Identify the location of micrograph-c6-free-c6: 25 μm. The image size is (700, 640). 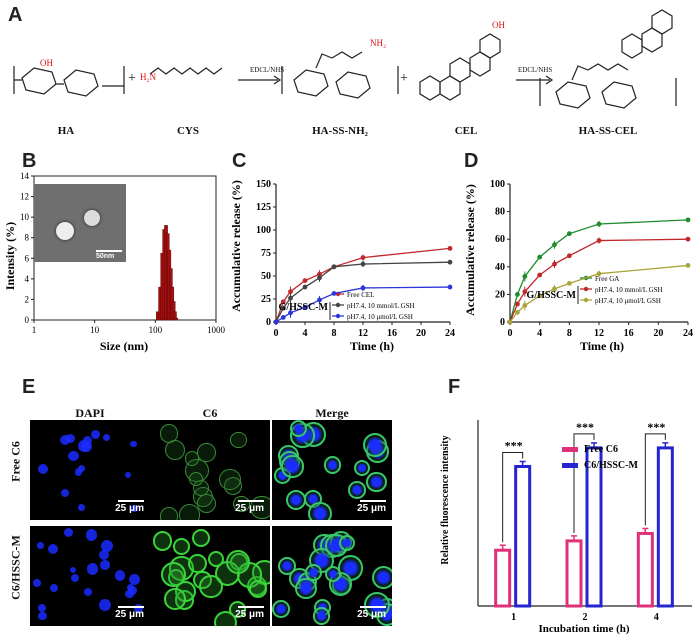
(210, 470).